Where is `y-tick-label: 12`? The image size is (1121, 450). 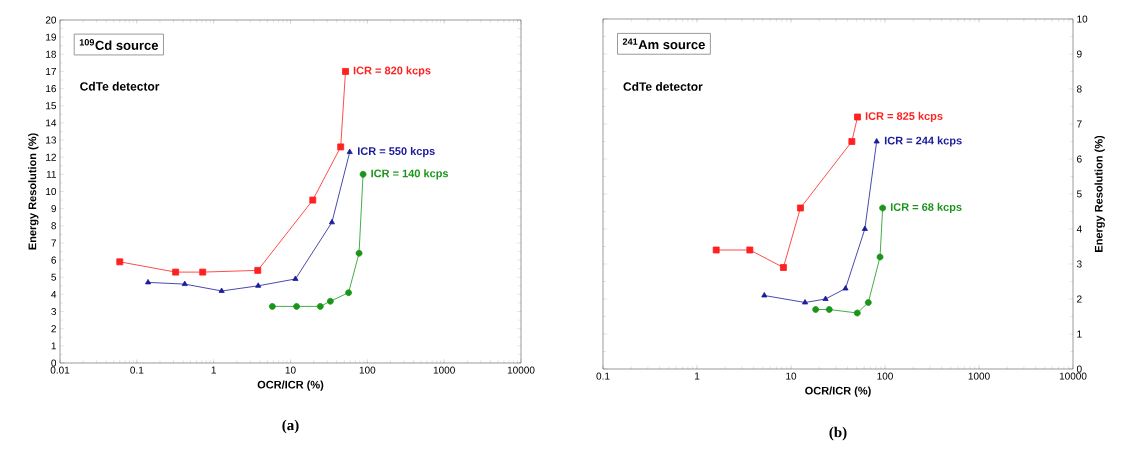 y-tick-label: 12 is located at coordinates (51, 157).